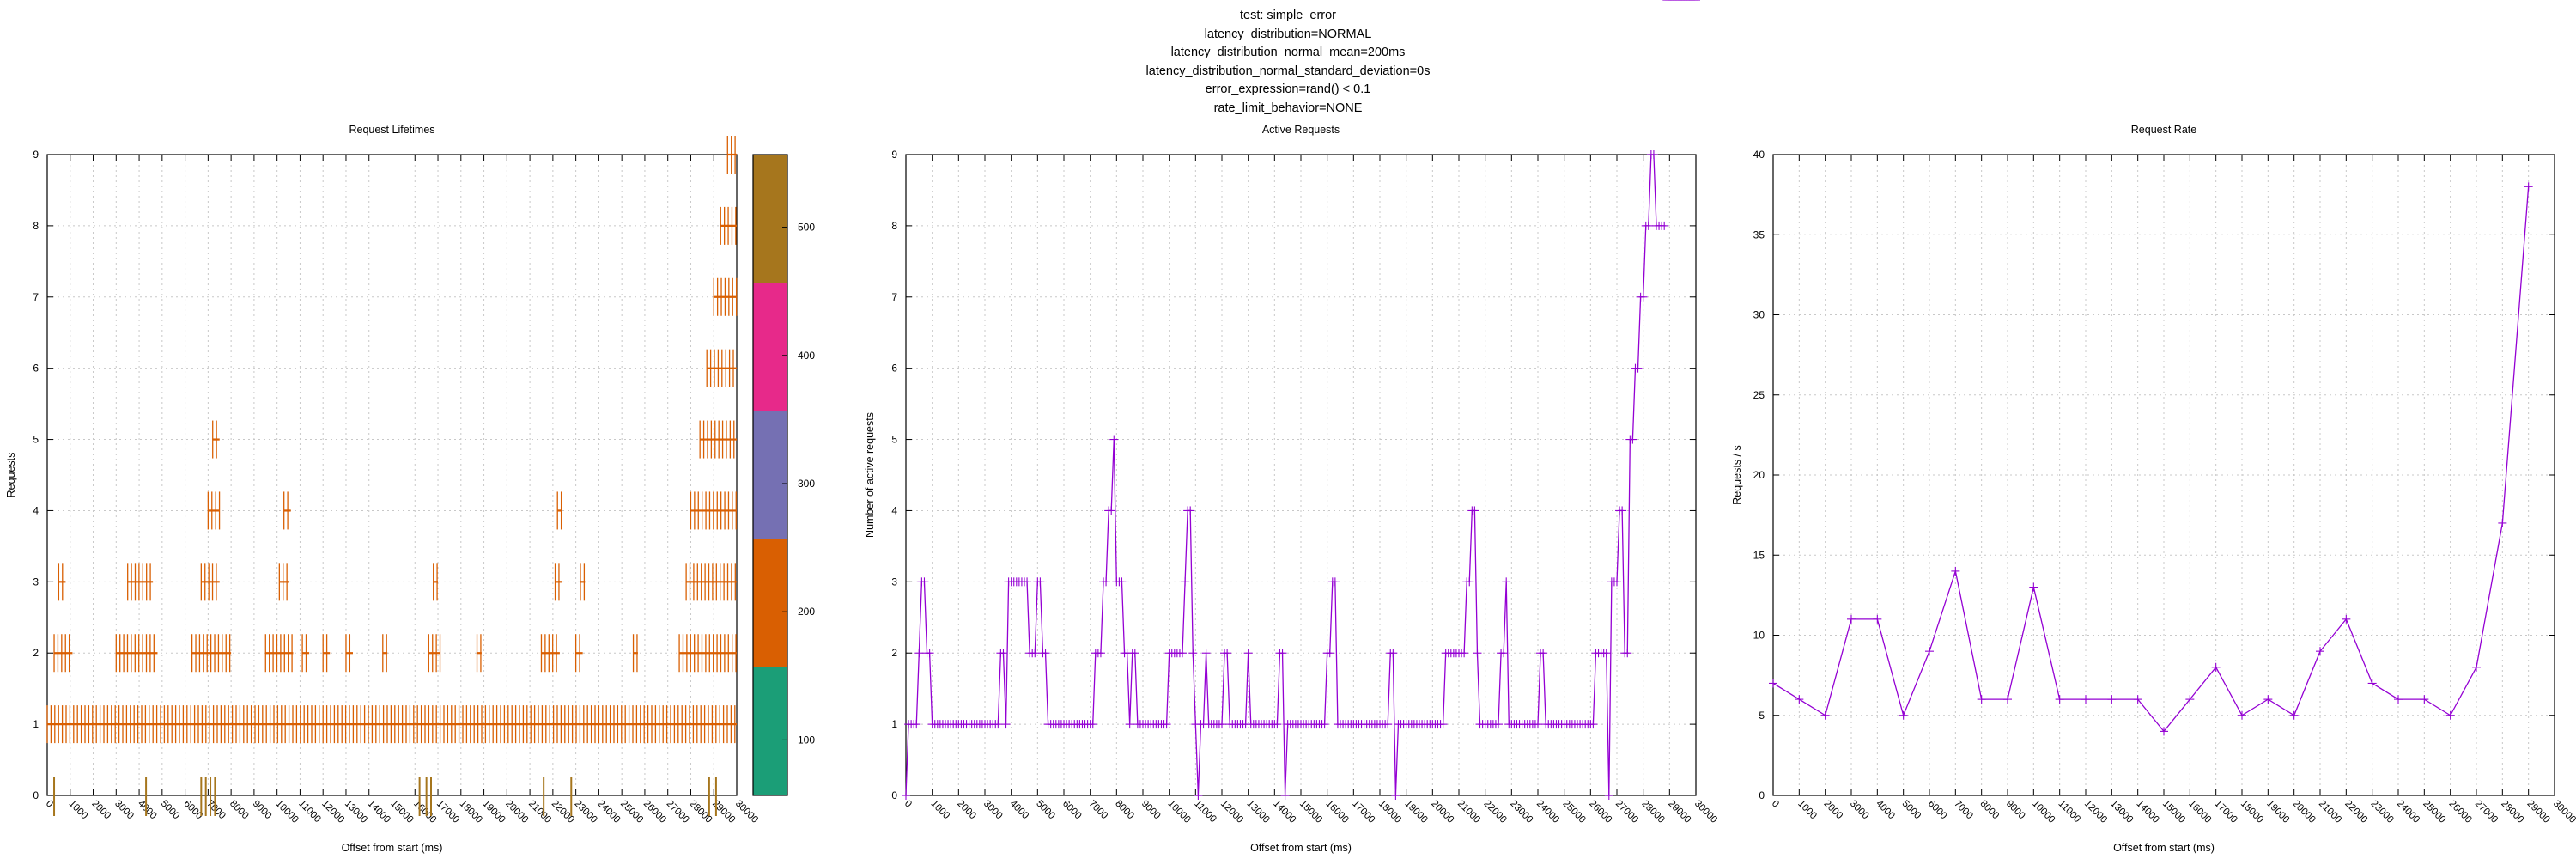 The height and width of the screenshot is (859, 2576). What do you see at coordinates (2148, 812) in the screenshot?
I see `x-tick-label: 14000` at bounding box center [2148, 812].